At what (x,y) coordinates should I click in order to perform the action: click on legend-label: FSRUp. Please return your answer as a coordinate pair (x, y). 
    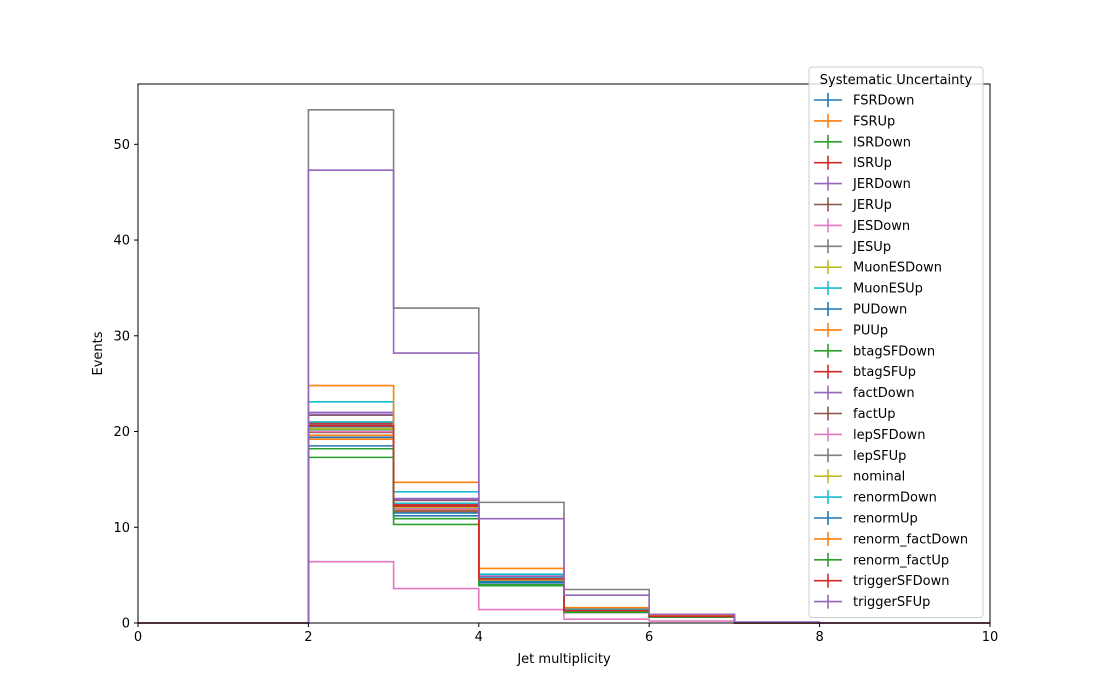
    Looking at the image, I should click on (874, 121).